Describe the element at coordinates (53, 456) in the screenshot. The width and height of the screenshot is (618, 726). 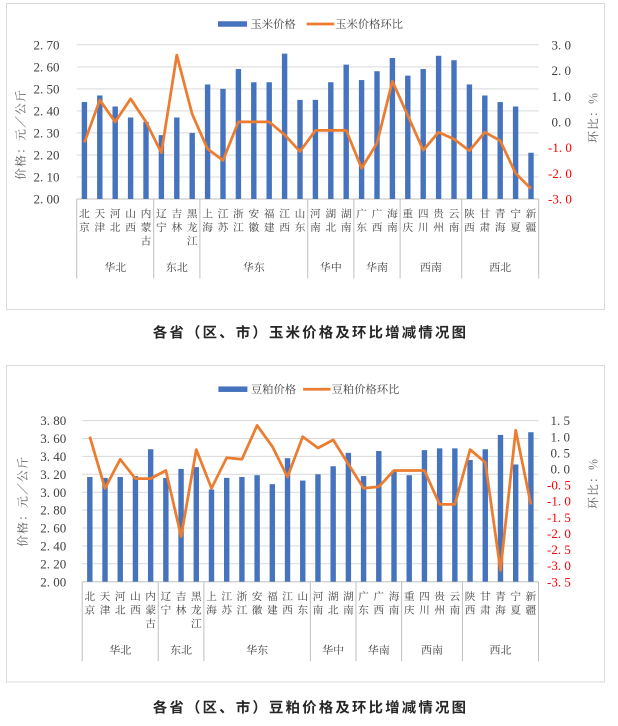
I see `svg-text: 3. 40` at that location.